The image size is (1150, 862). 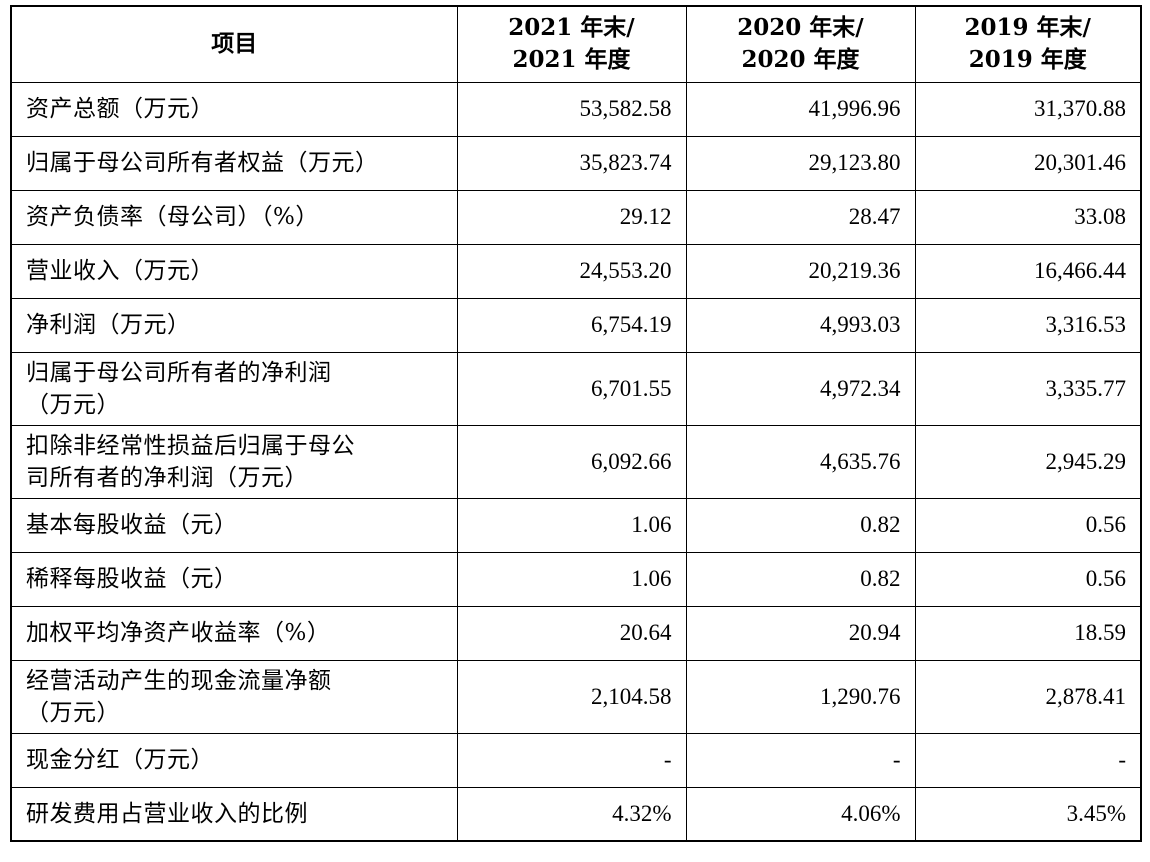 What do you see at coordinates (571, 271) in the screenshot?
I see `value-2021: 24,553.20` at bounding box center [571, 271].